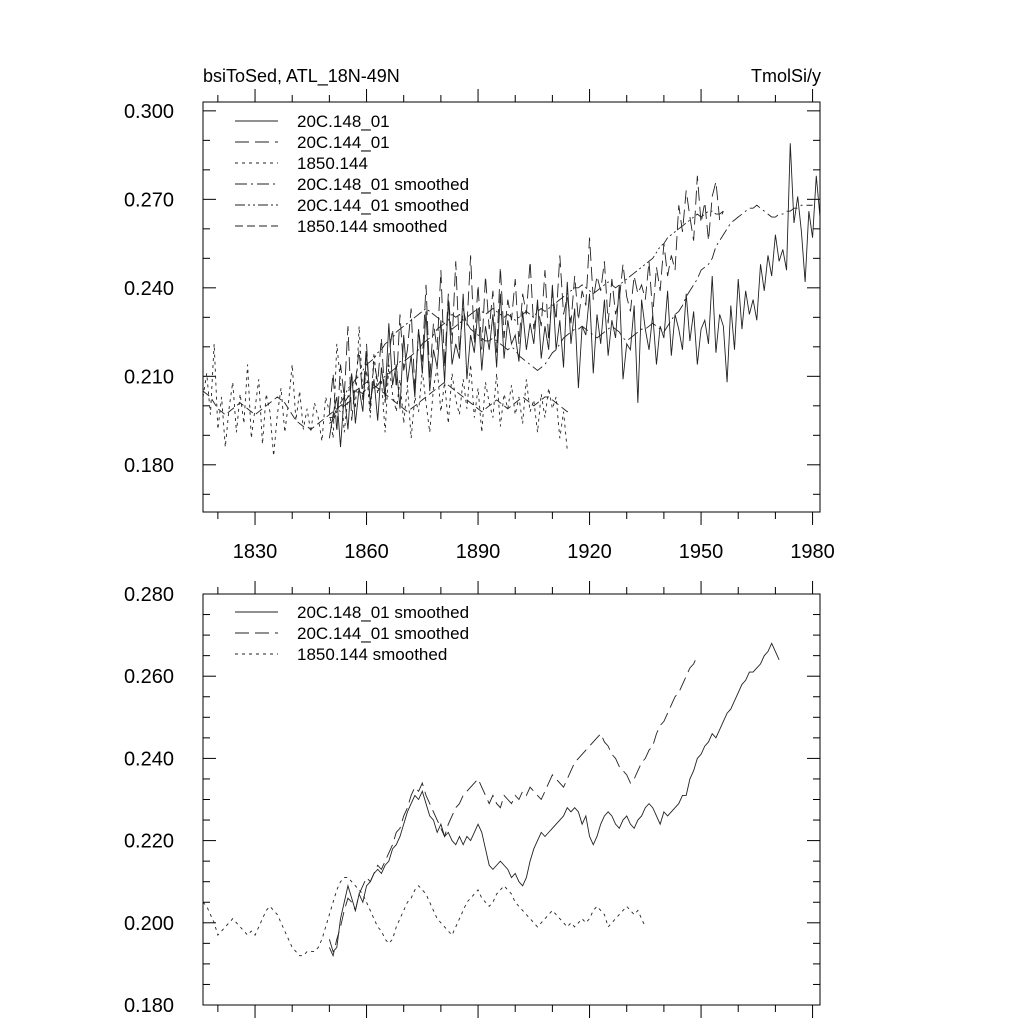  What do you see at coordinates (255, 552) in the screenshot?
I see `x-tick-label: 1830` at bounding box center [255, 552].